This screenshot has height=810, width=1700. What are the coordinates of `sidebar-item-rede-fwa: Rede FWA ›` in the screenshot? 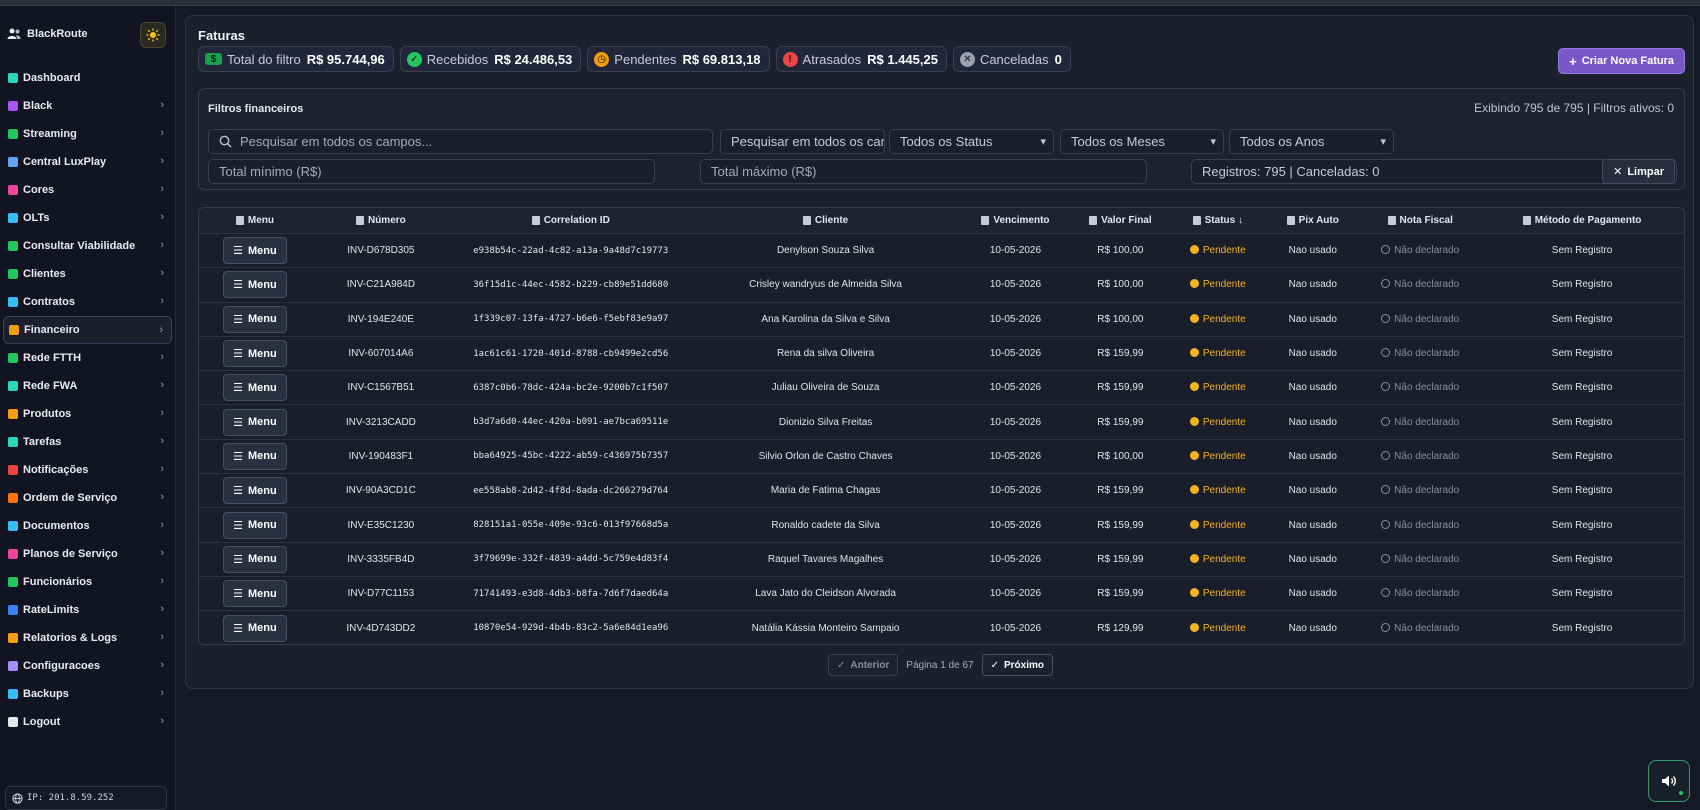 It's located at (87, 386).